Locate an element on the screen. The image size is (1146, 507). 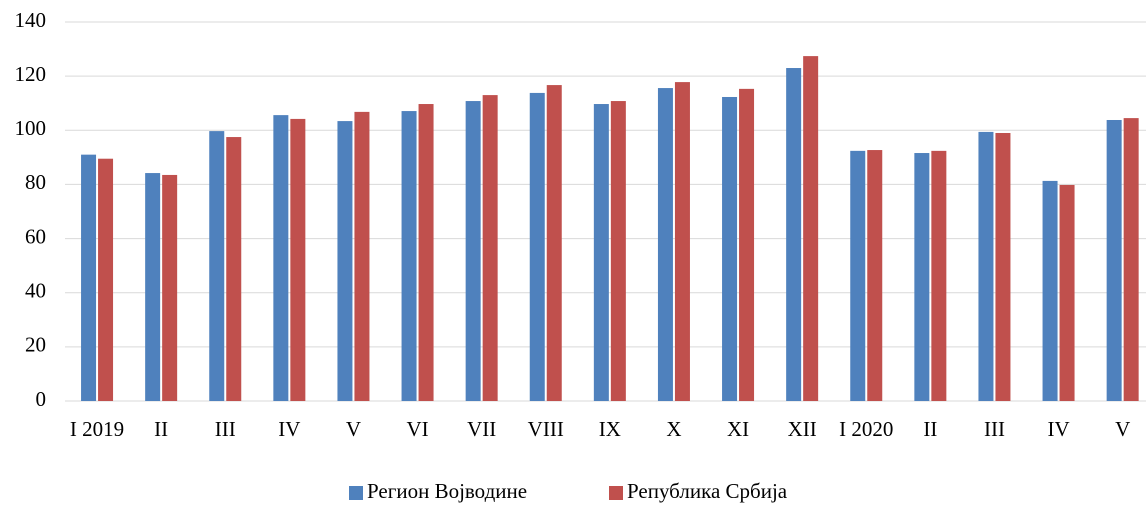
y-tick-label: 0 is located at coordinates (41, 399).